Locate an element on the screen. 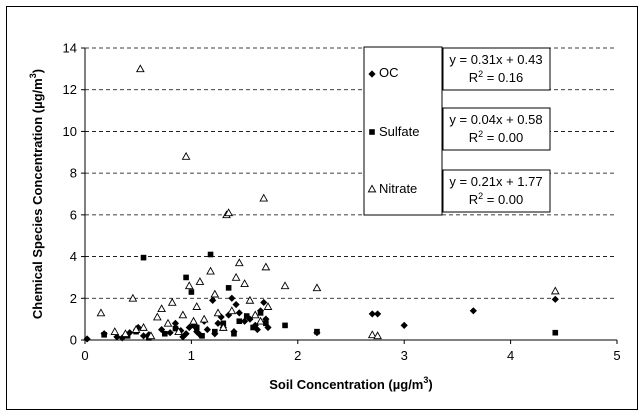  legend-nitrate-symbol is located at coordinates (372, 188).